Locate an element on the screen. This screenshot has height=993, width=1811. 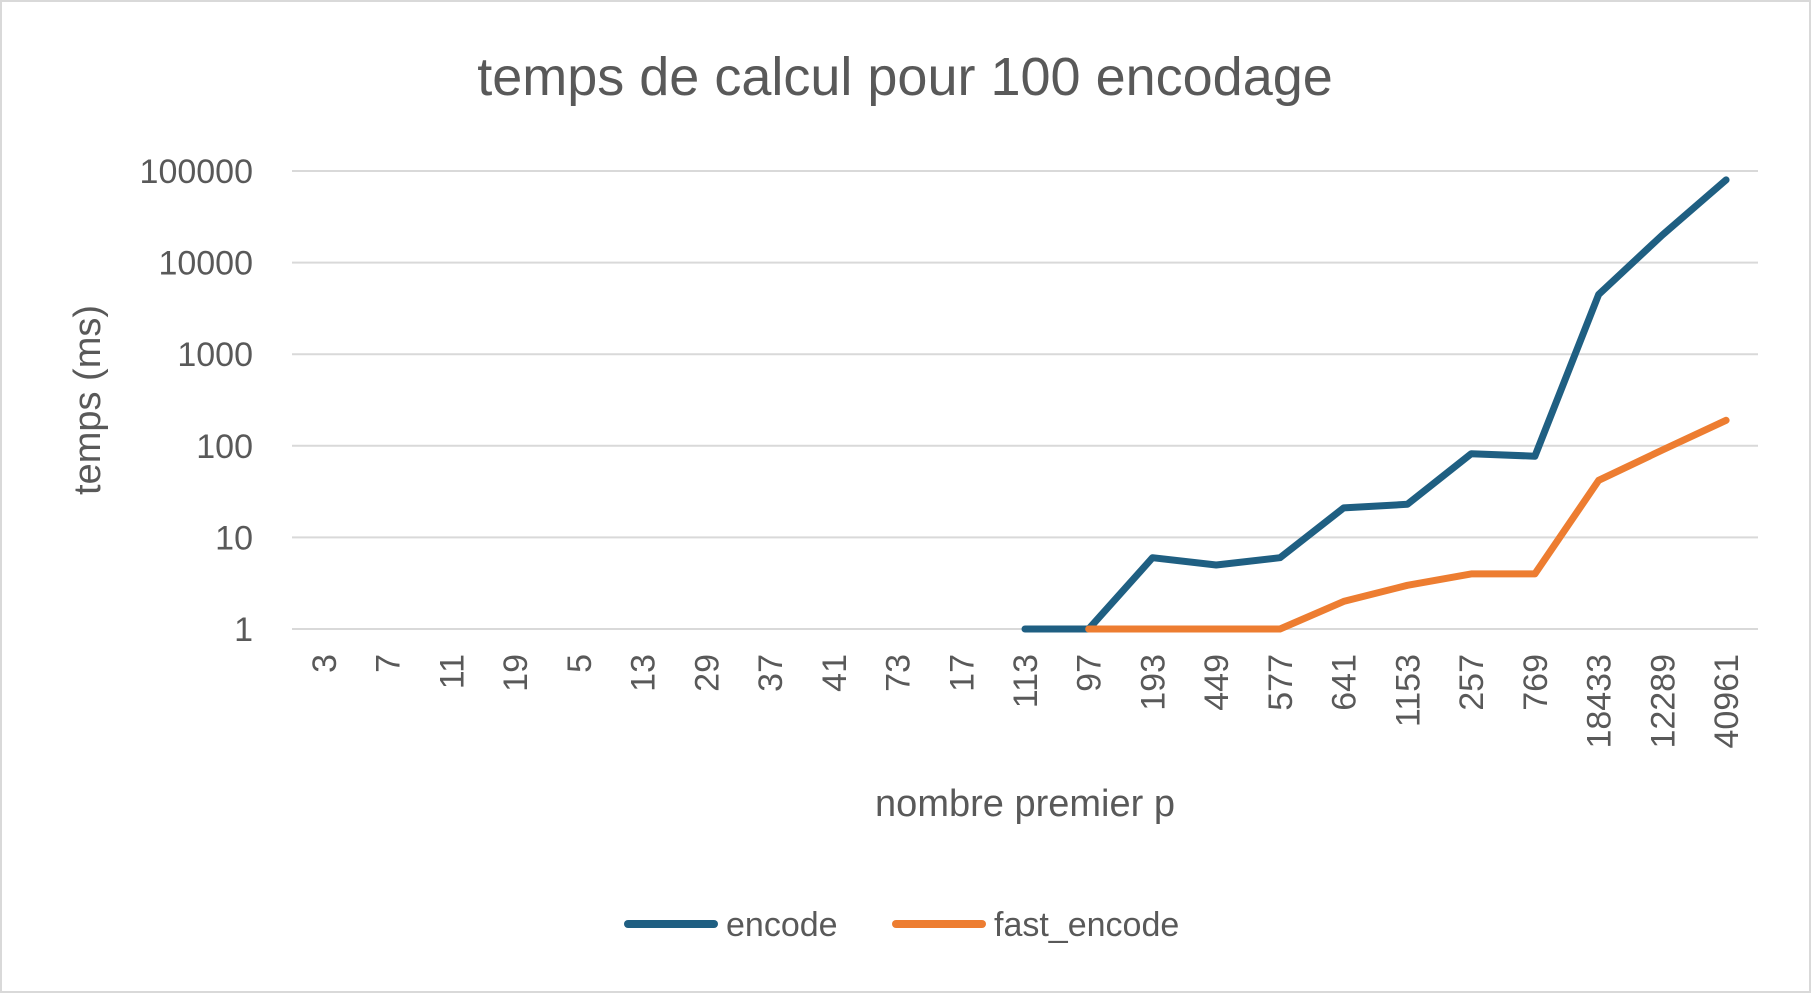
legend: encode fast_encode is located at coordinates (901, 925).